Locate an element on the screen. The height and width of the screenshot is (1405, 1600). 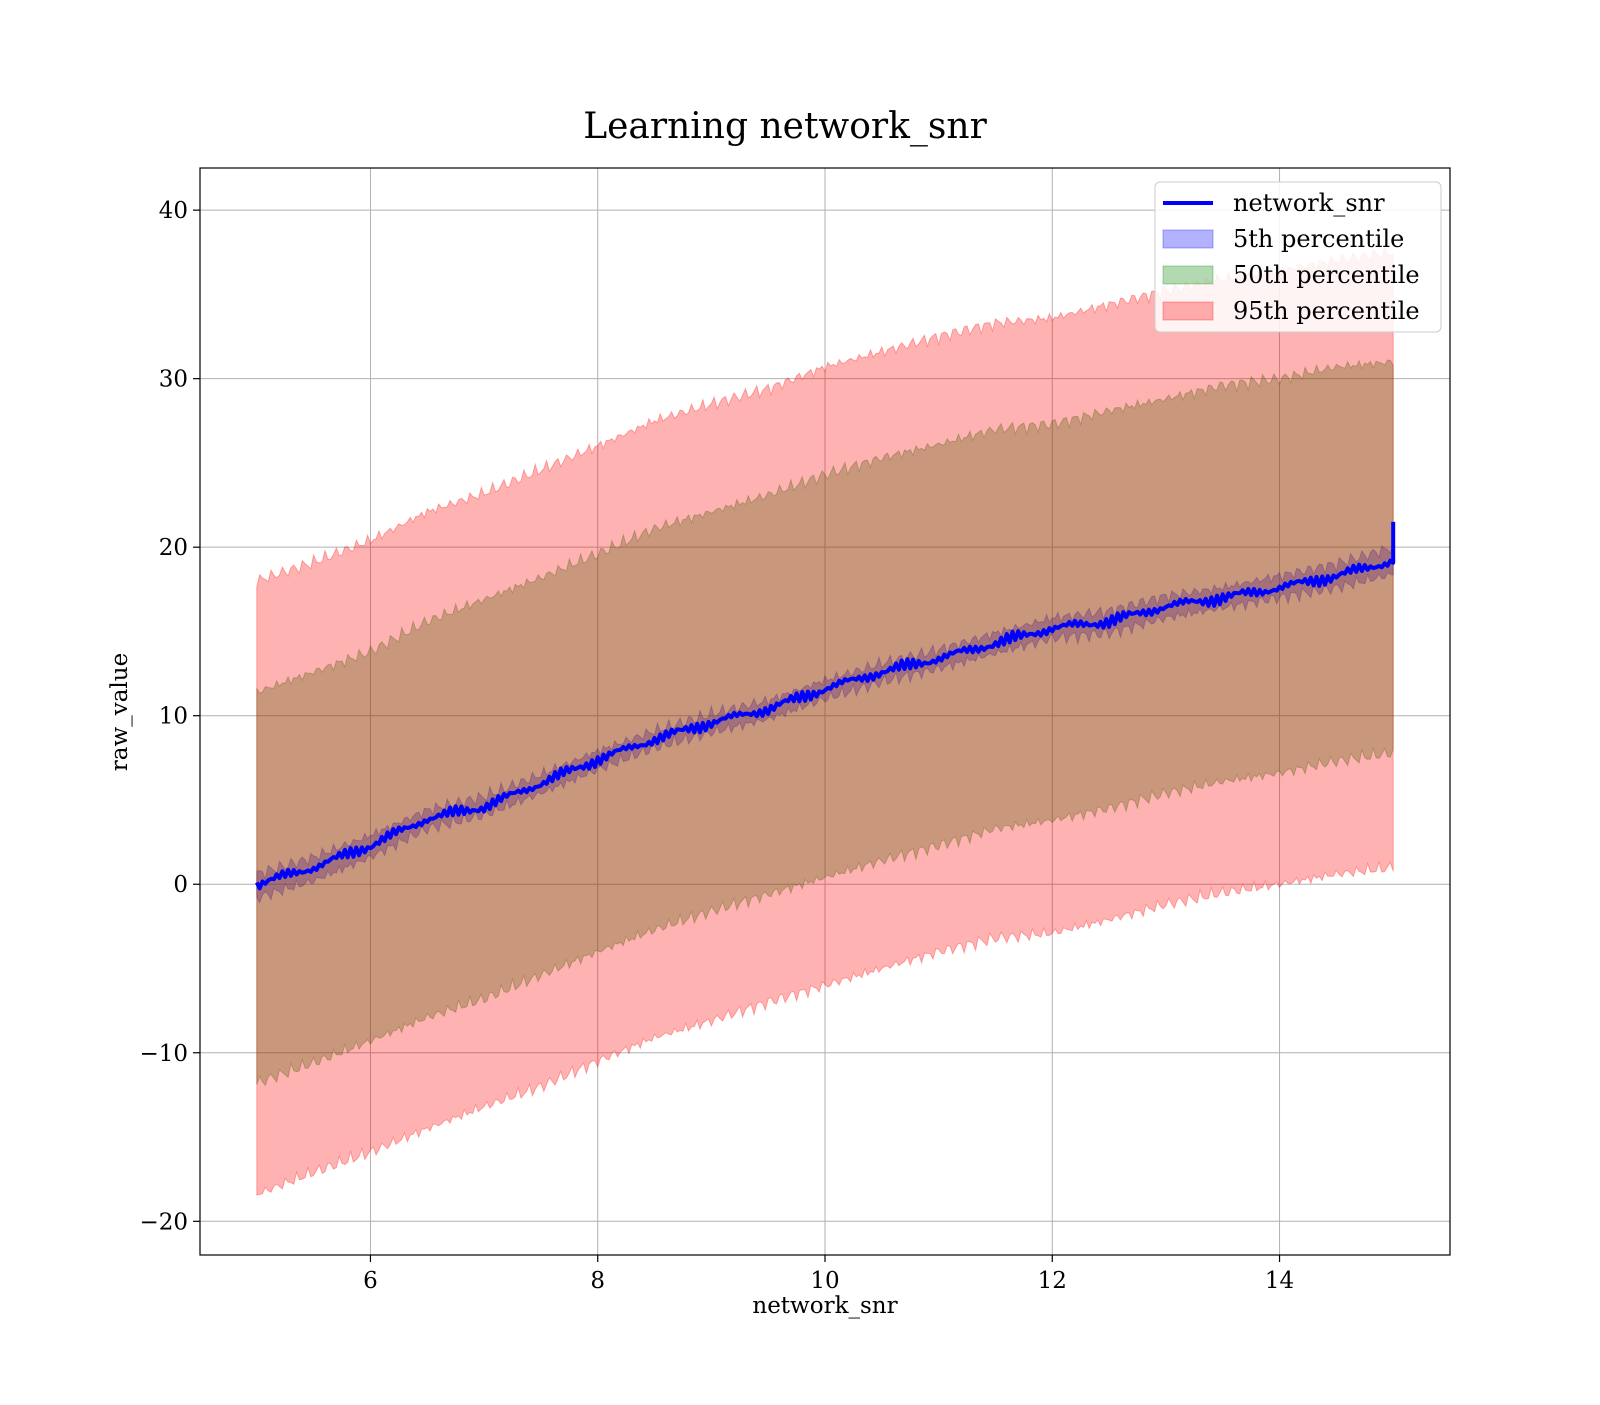
x-tick-label: 14 is located at coordinates (1279, 1281).